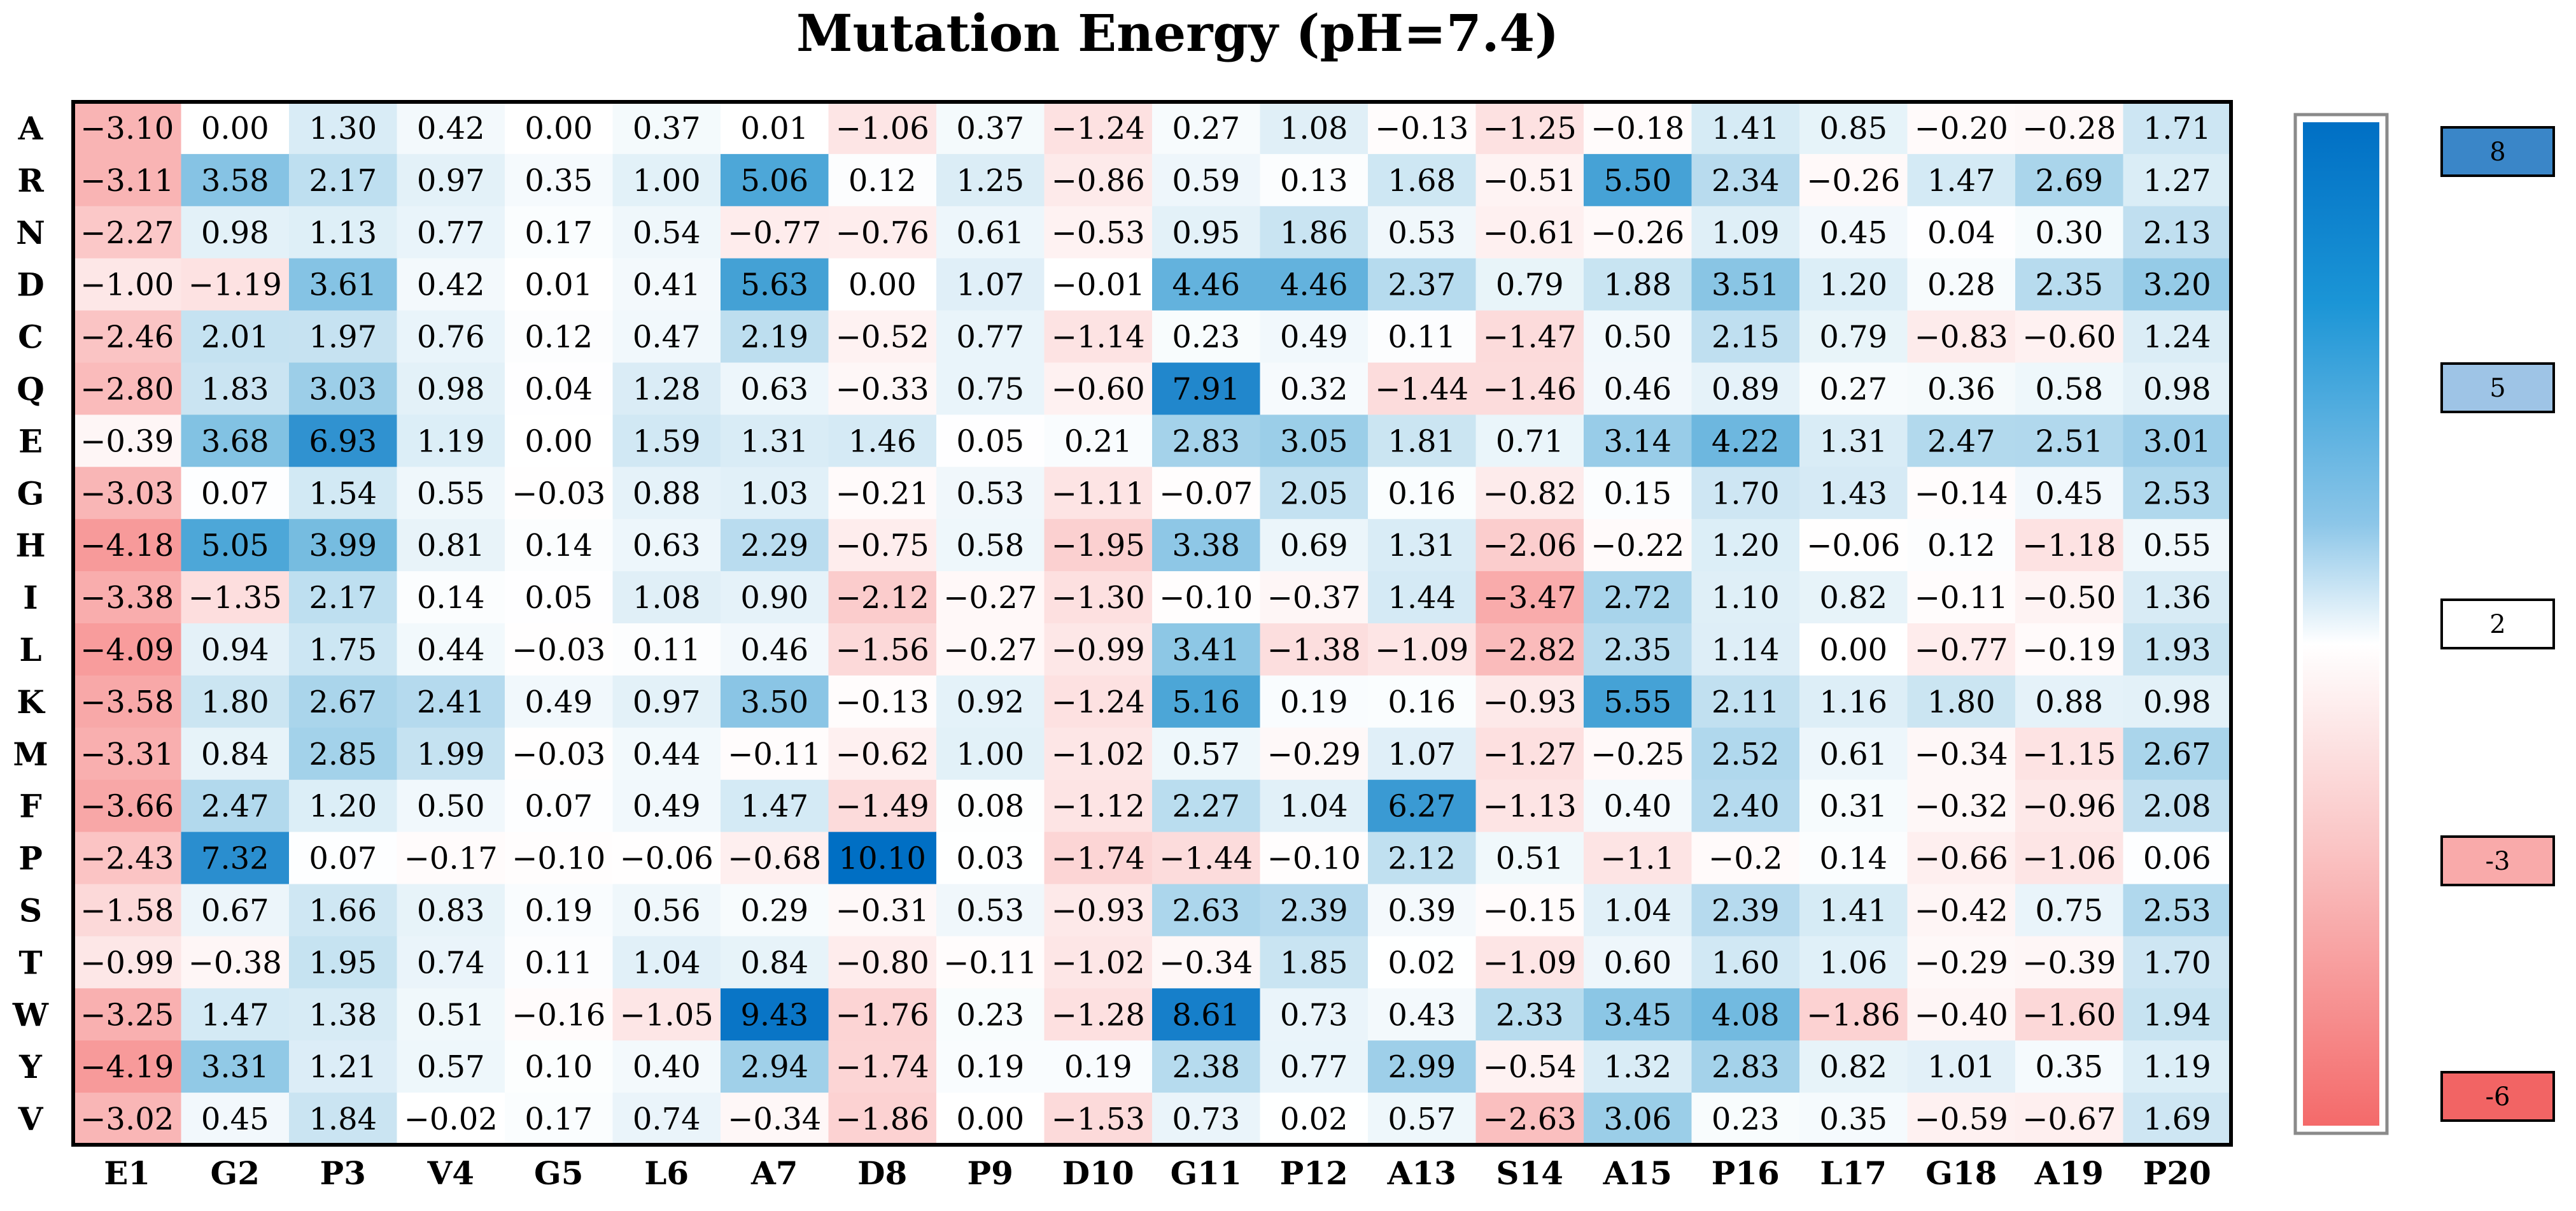 The height and width of the screenshot is (1211, 2576). I want to click on cell-value-label: 3.41, so click(1206, 650).